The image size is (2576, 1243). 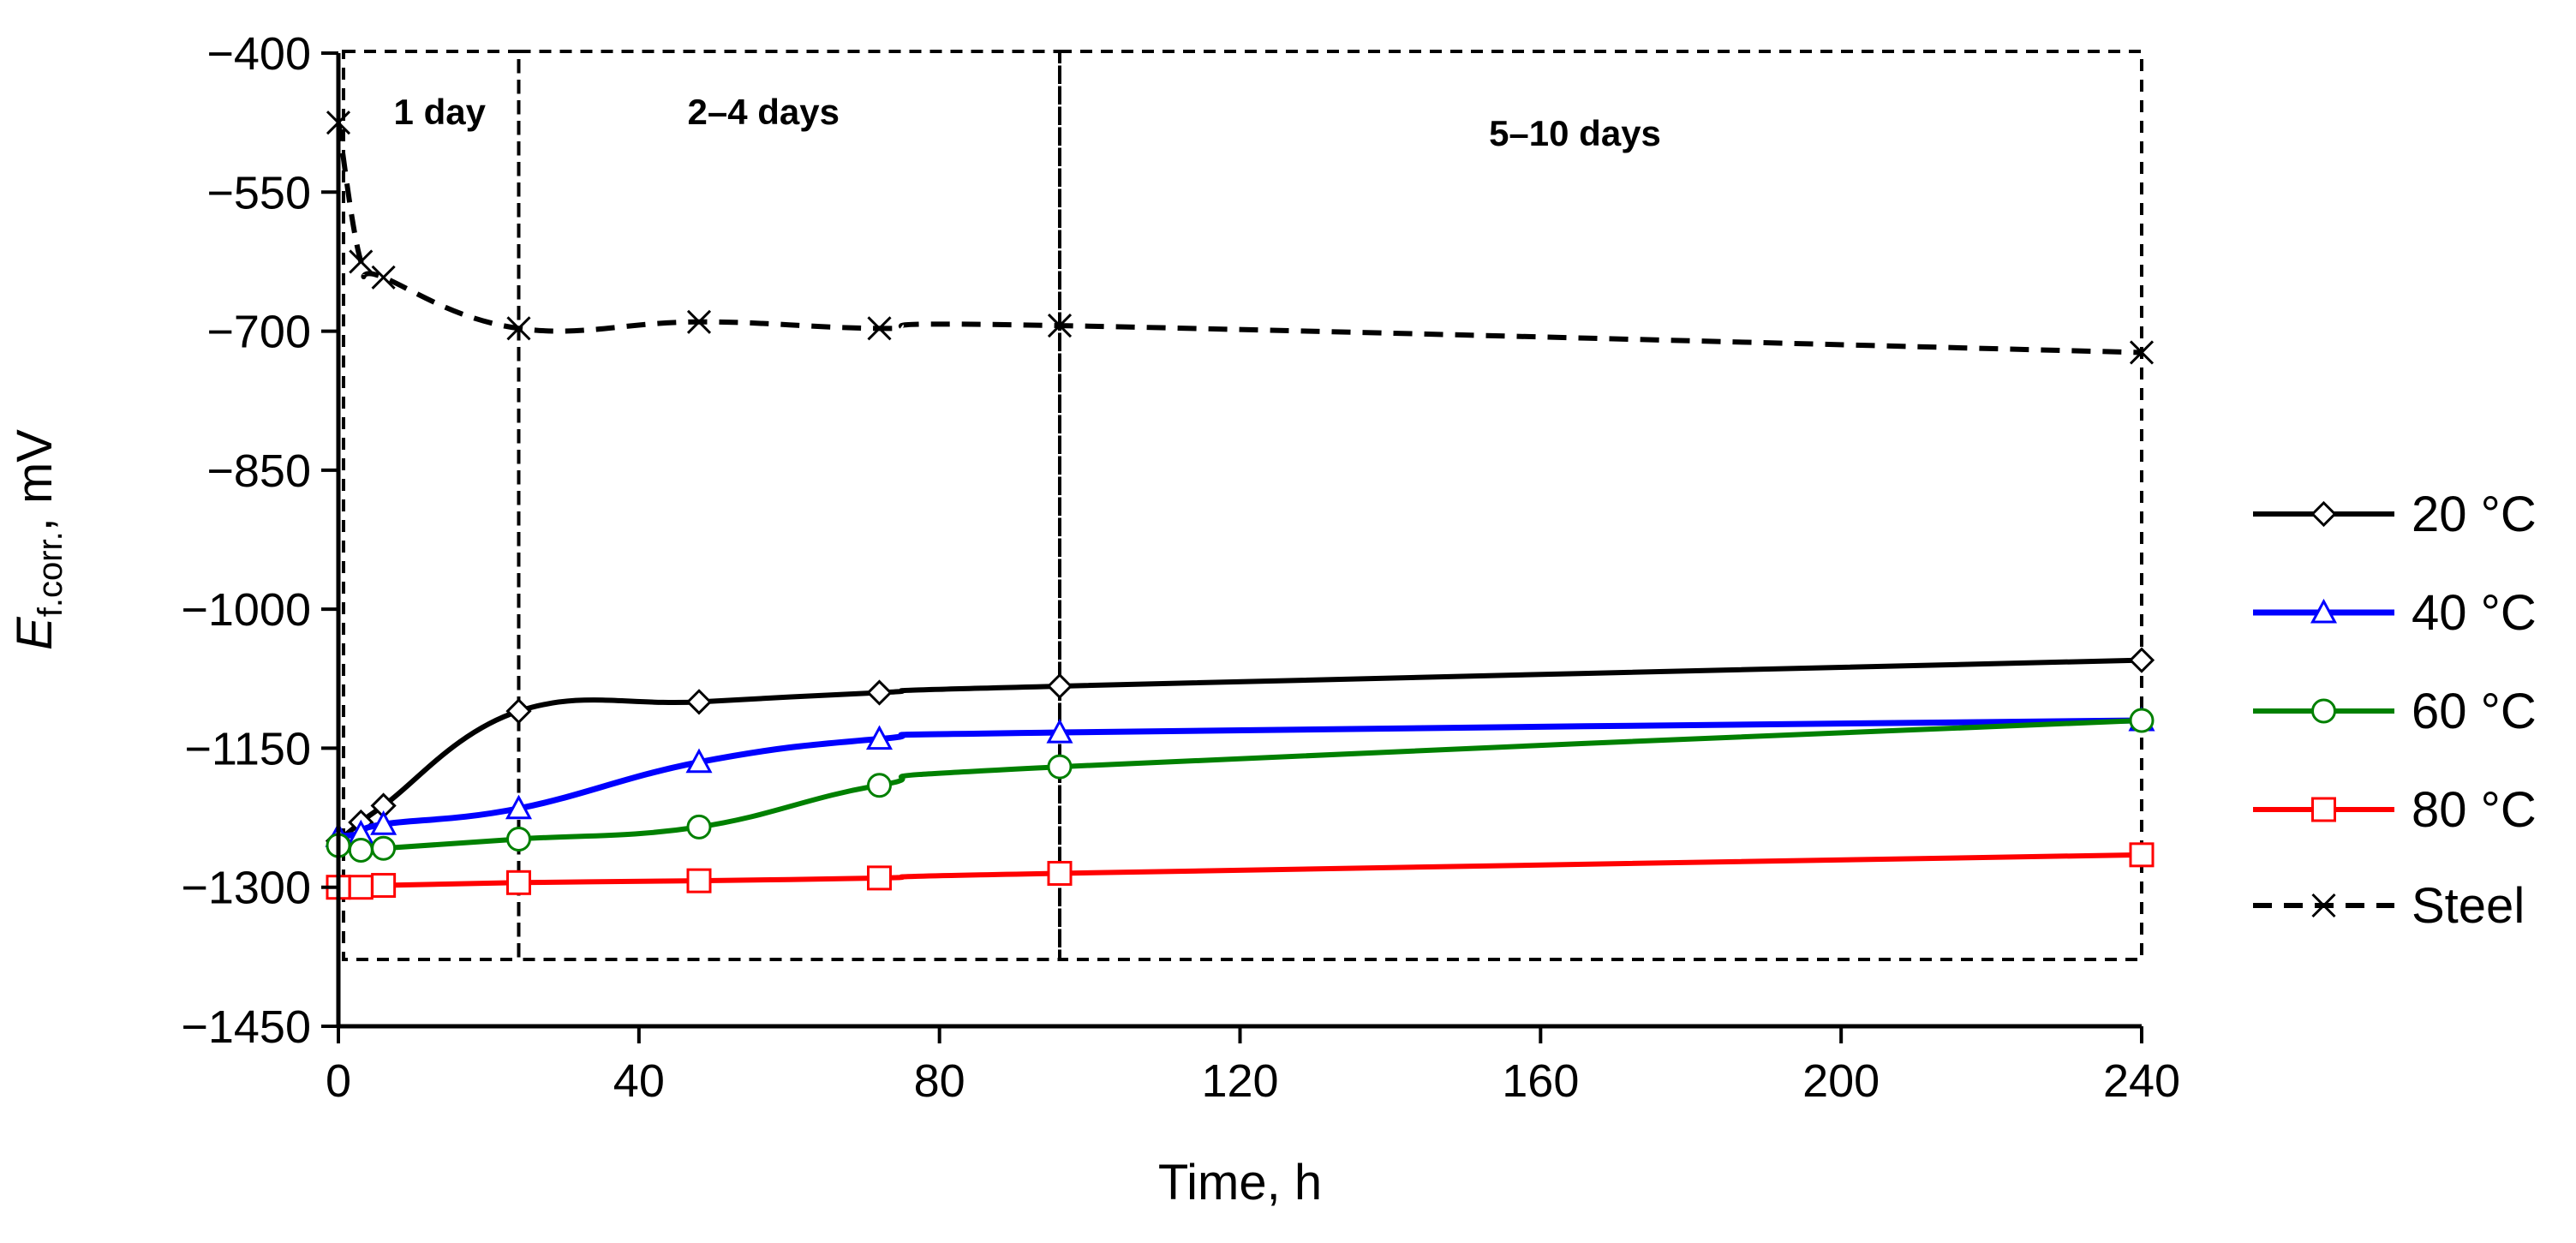 What do you see at coordinates (259, 54) in the screenshot?
I see `y-tick-label: −400` at bounding box center [259, 54].